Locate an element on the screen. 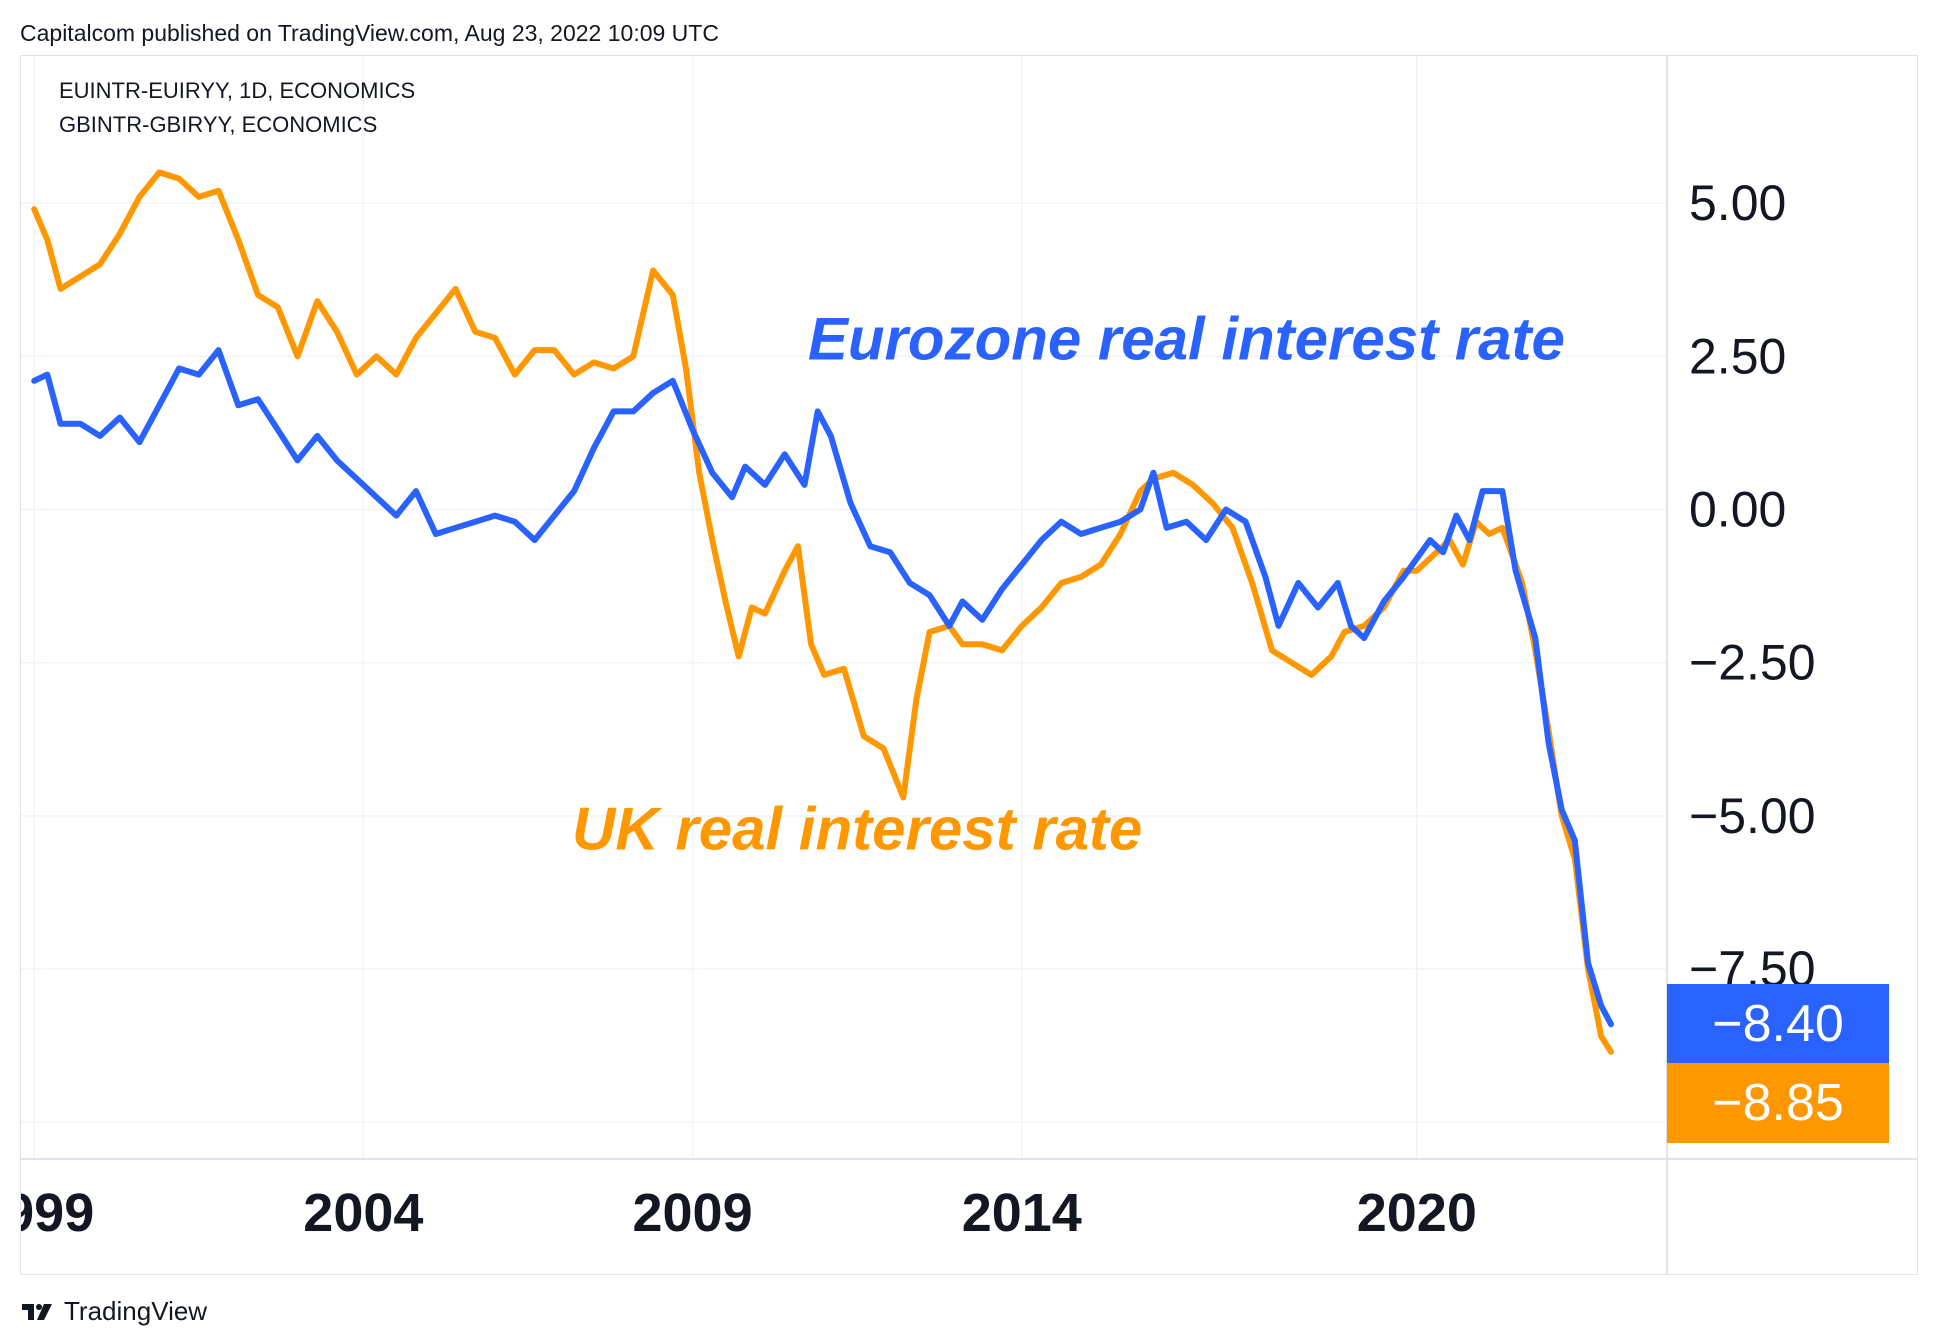 The height and width of the screenshot is (1344, 1938). legend-symbol-eurozone: EUINTR-EUIRYY, 1D, ECONOMICS is located at coordinates (237, 90).